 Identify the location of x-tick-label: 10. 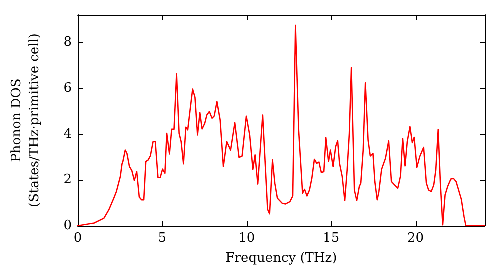
(247, 238).